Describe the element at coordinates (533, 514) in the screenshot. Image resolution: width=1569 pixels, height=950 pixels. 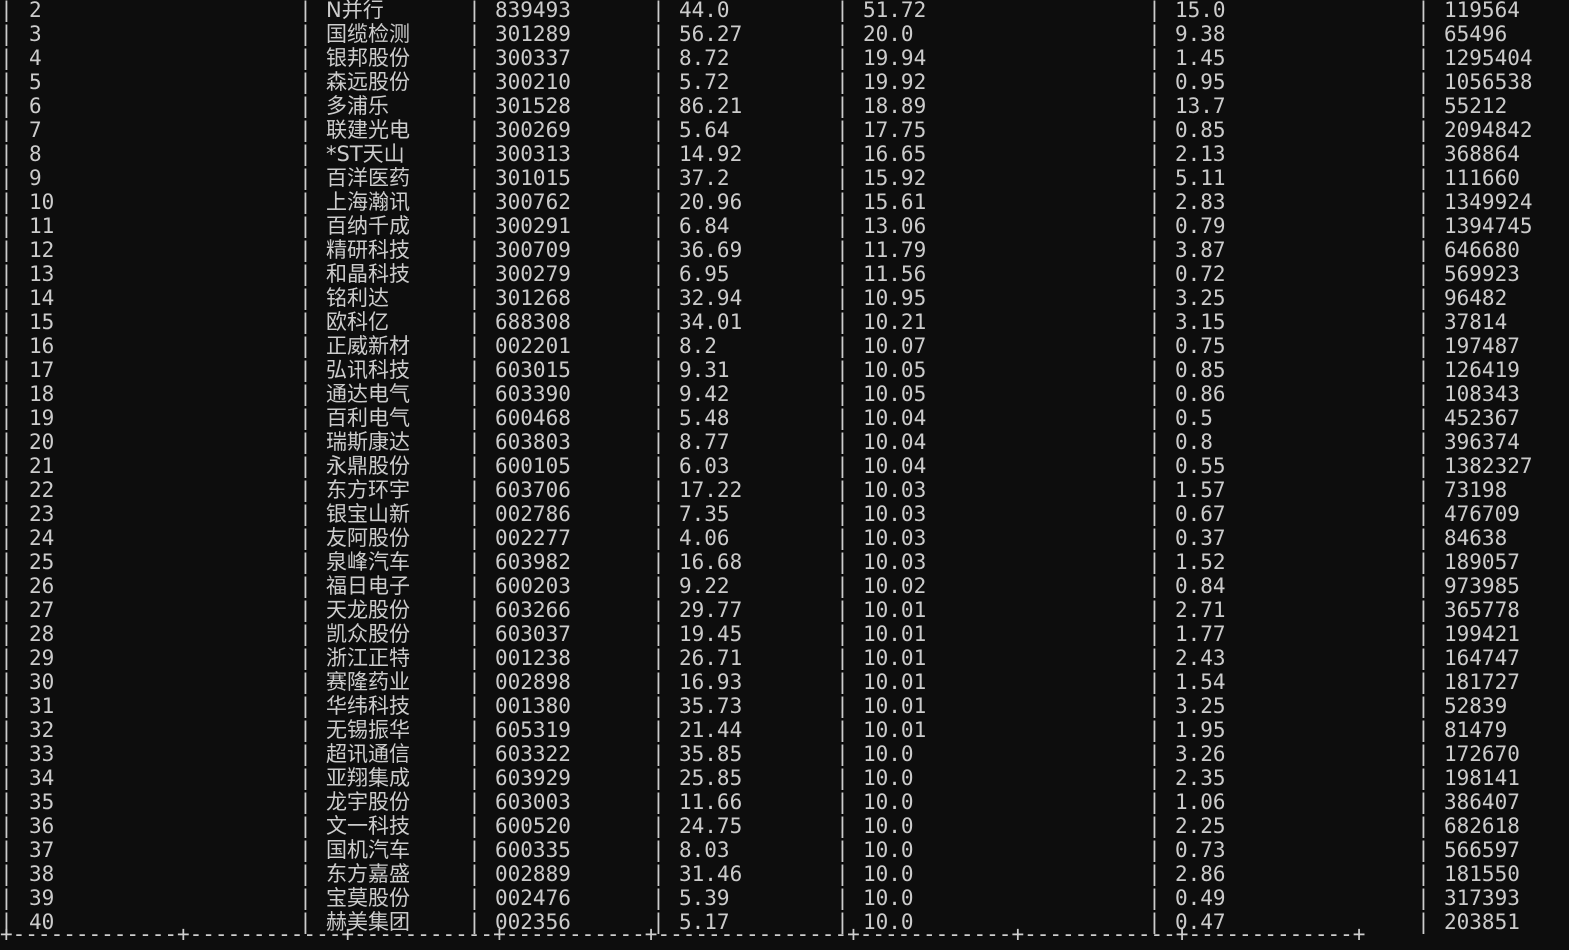
I see `cell-code: 002786` at that location.